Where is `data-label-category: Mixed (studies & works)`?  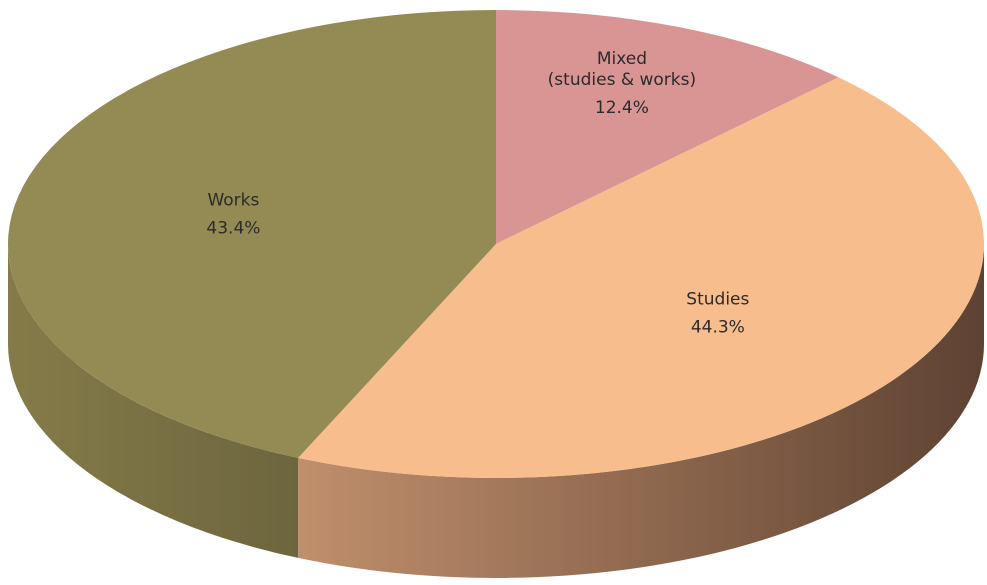
data-label-category: Mixed (studies & works) is located at coordinates (622, 69).